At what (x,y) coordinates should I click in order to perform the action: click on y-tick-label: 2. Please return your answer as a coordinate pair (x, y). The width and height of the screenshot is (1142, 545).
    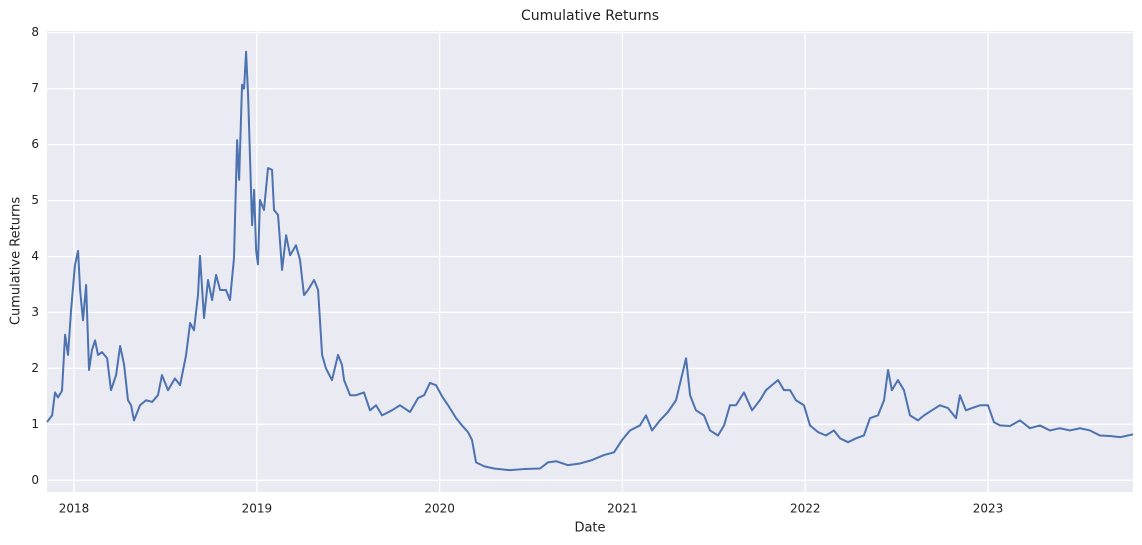
    Looking at the image, I should click on (35, 368).